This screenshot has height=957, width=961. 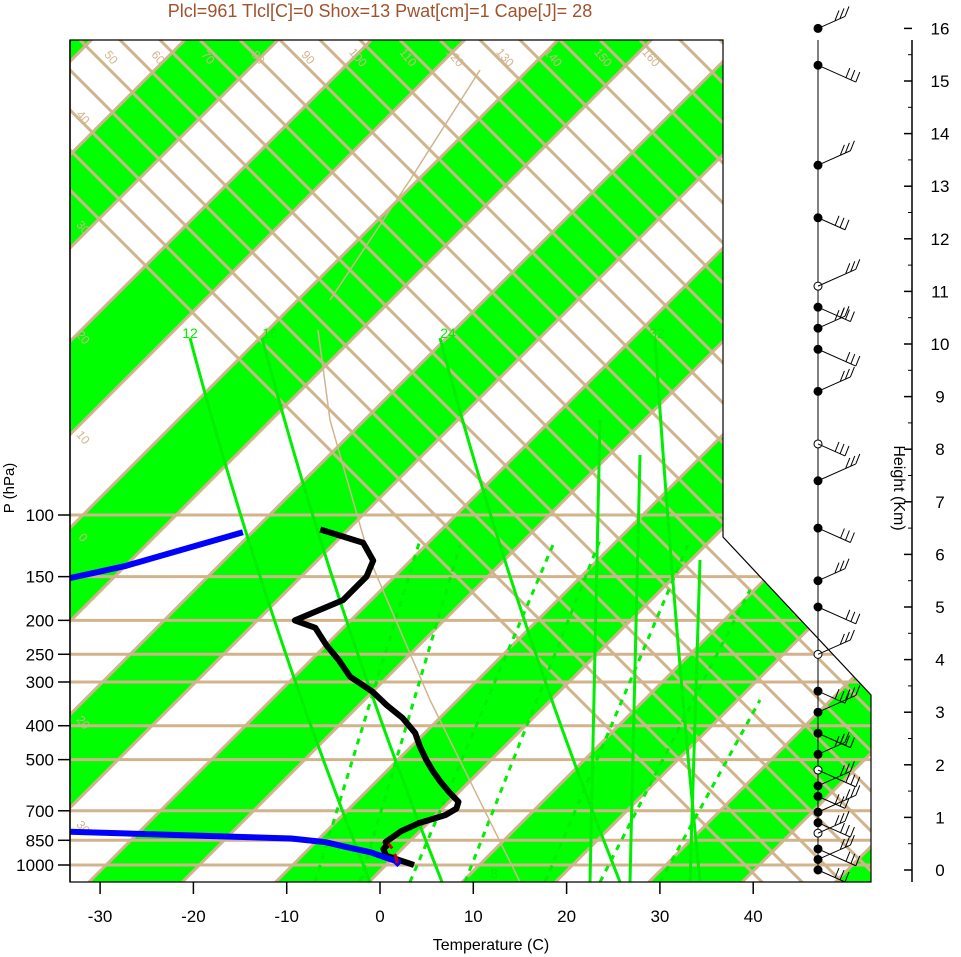 I want to click on wind-barb-column, so click(x=837, y=444).